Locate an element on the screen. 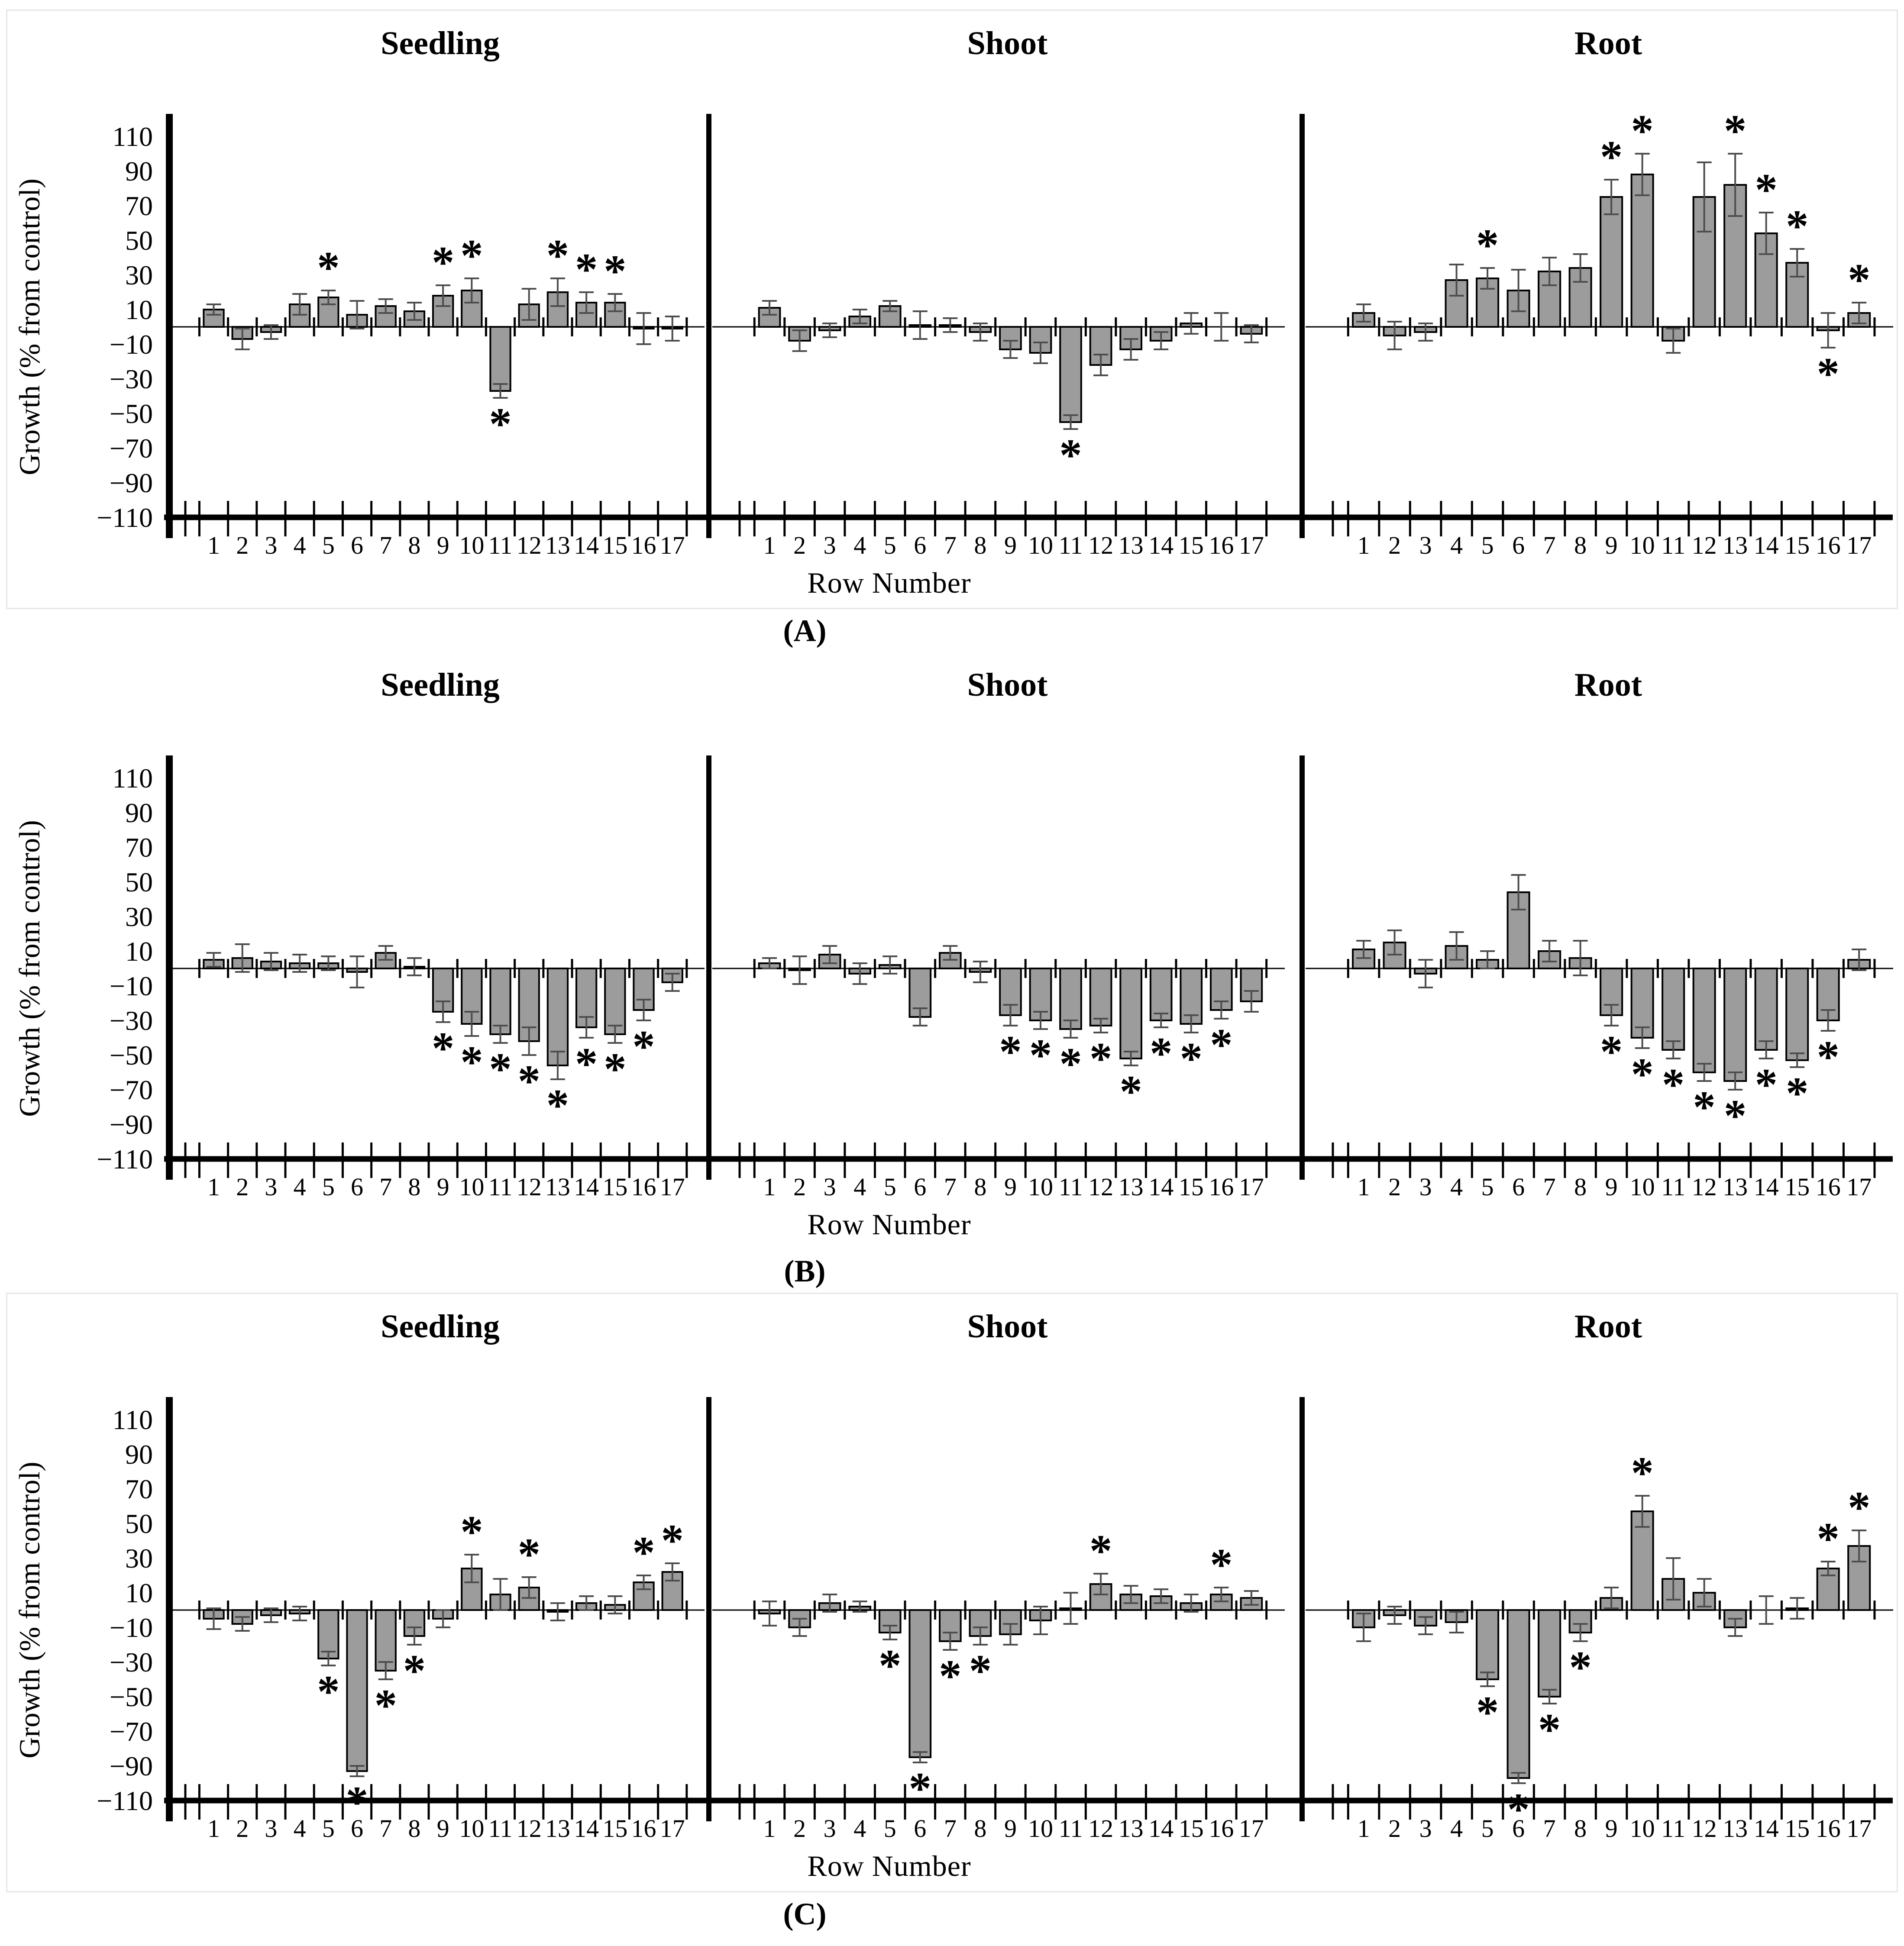  svg-text: −10 is located at coordinates (130, 344).